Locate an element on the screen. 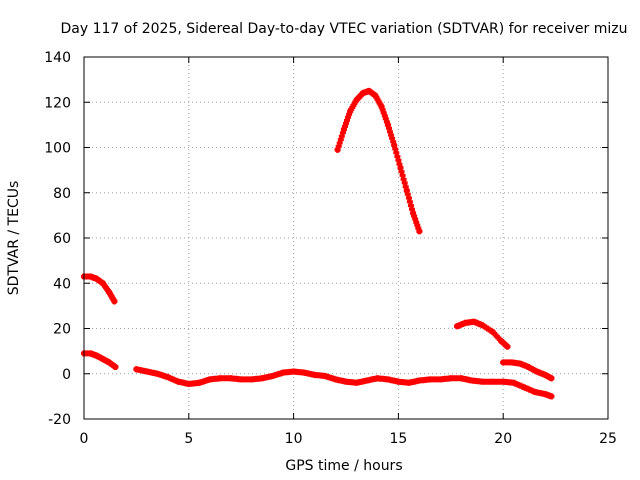 This screenshot has height=480, width=640. series-arc-late is located at coordinates (527, 370).